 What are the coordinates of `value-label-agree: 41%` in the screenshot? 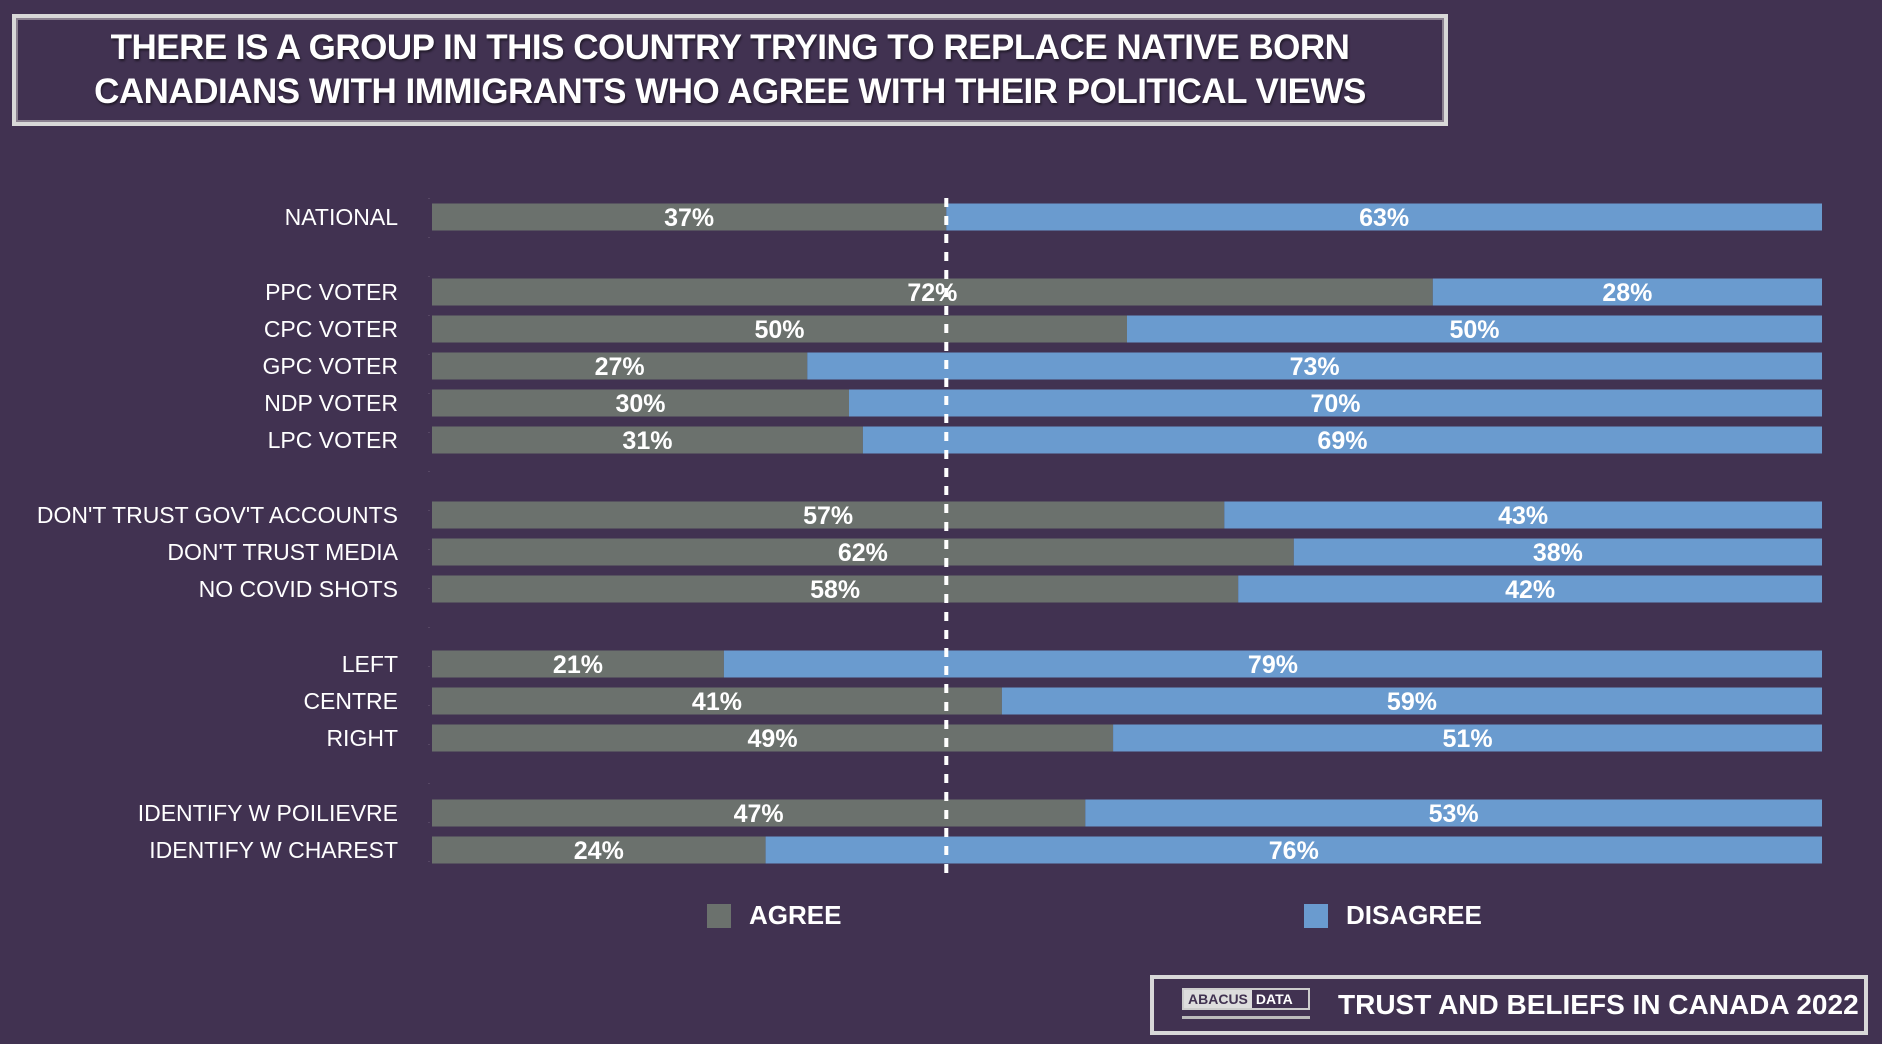 It's located at (717, 702).